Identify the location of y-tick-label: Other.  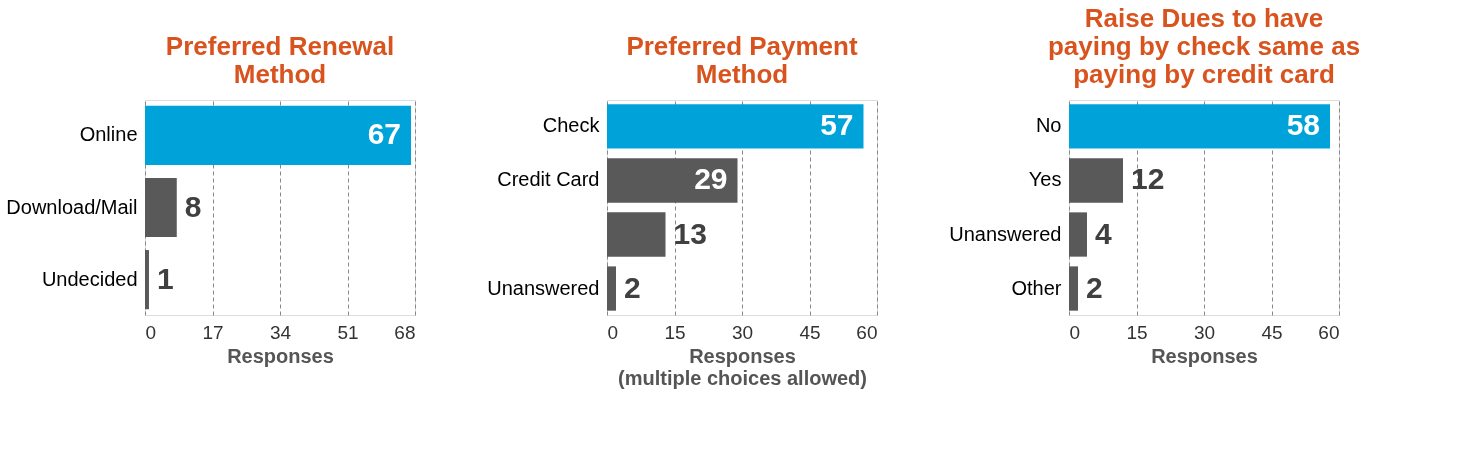
(1036, 287).